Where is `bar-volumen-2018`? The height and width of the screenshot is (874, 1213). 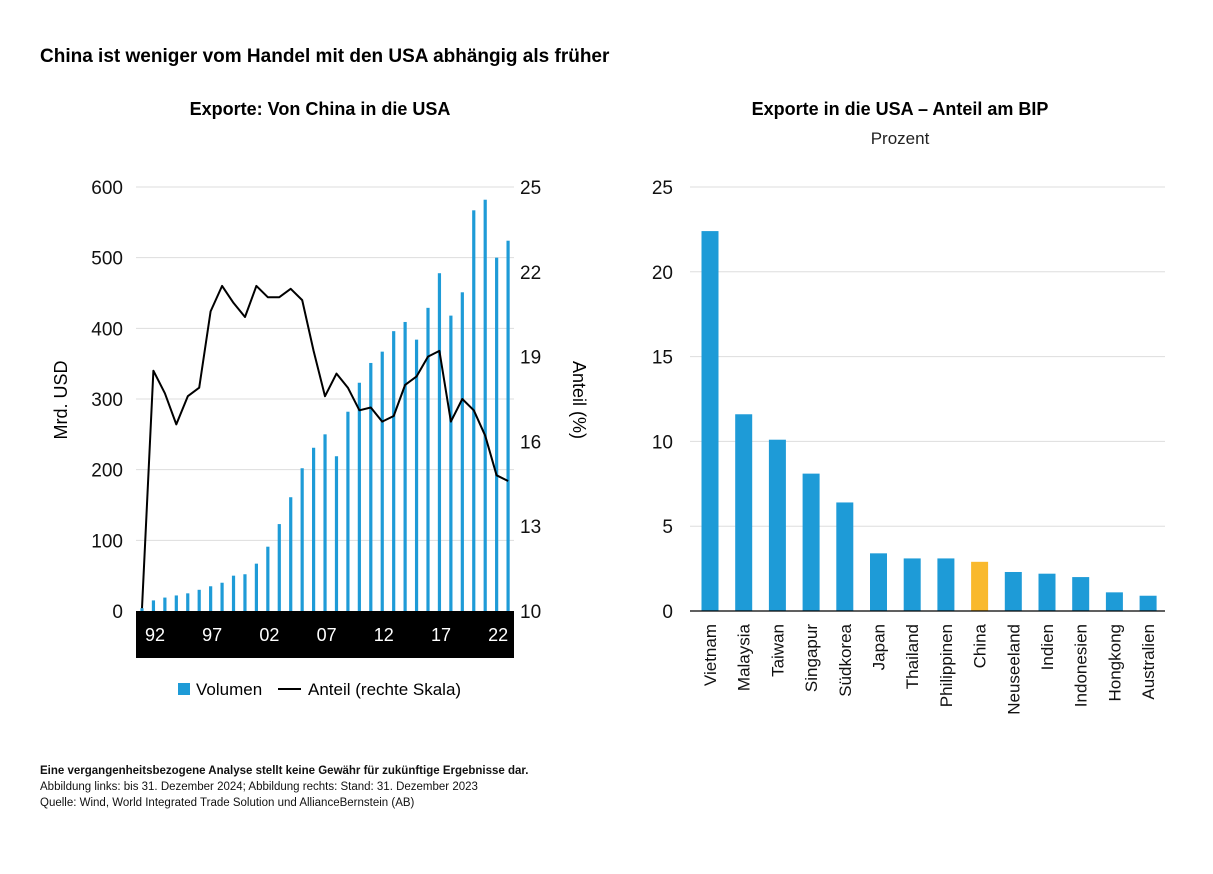
bar-volumen-2018 is located at coordinates (439, 442).